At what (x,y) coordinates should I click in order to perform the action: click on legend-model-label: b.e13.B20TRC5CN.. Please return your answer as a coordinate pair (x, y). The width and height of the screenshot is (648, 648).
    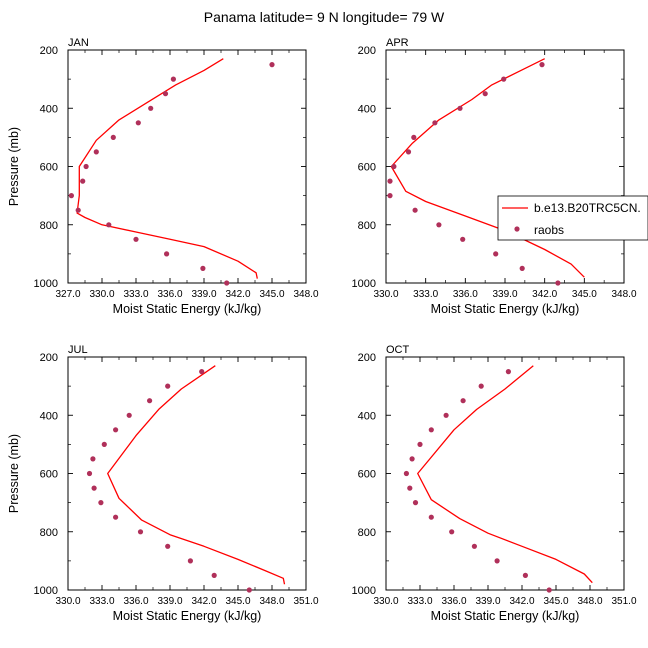
    Looking at the image, I should click on (587, 208).